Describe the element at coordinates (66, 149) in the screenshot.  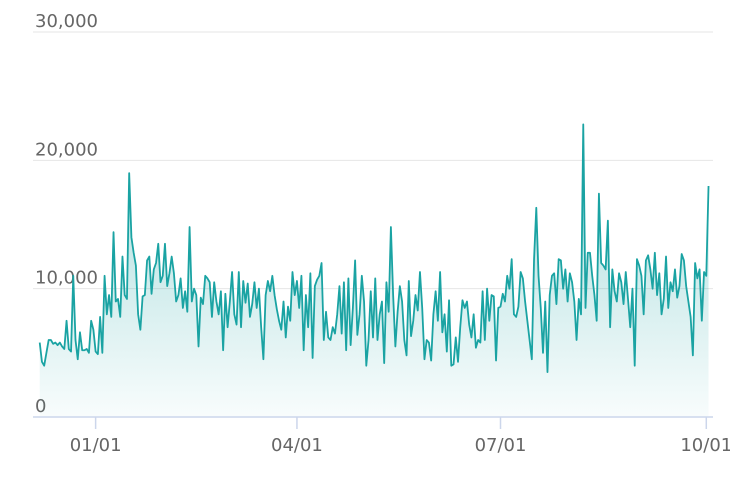
I see `y-tick-label: 20,000` at that location.